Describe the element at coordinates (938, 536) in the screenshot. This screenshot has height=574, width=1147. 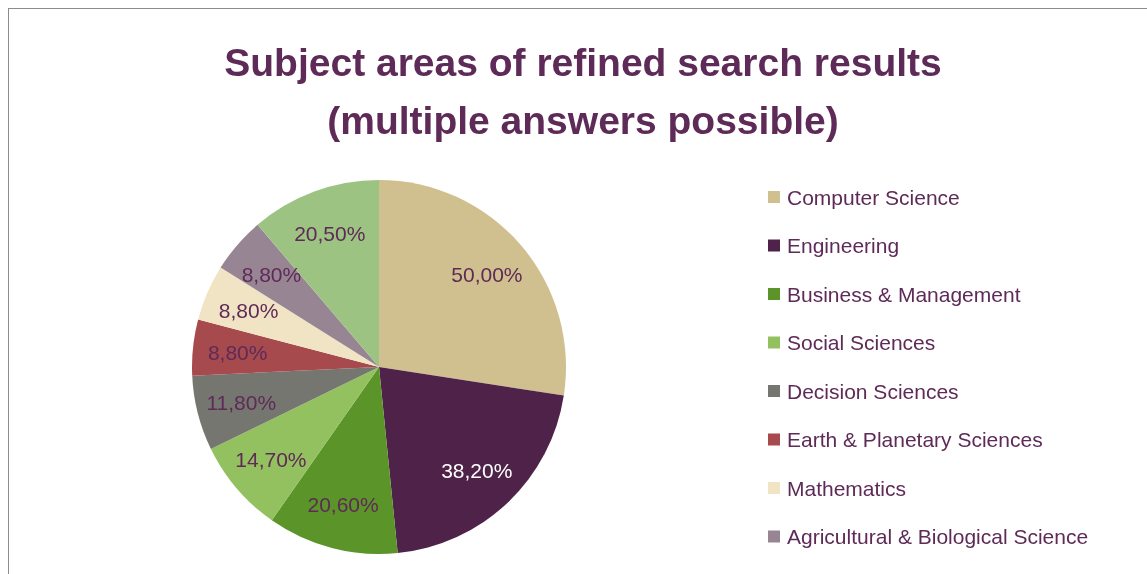
I see `legend-label: Agricultural & Biological Science` at that location.